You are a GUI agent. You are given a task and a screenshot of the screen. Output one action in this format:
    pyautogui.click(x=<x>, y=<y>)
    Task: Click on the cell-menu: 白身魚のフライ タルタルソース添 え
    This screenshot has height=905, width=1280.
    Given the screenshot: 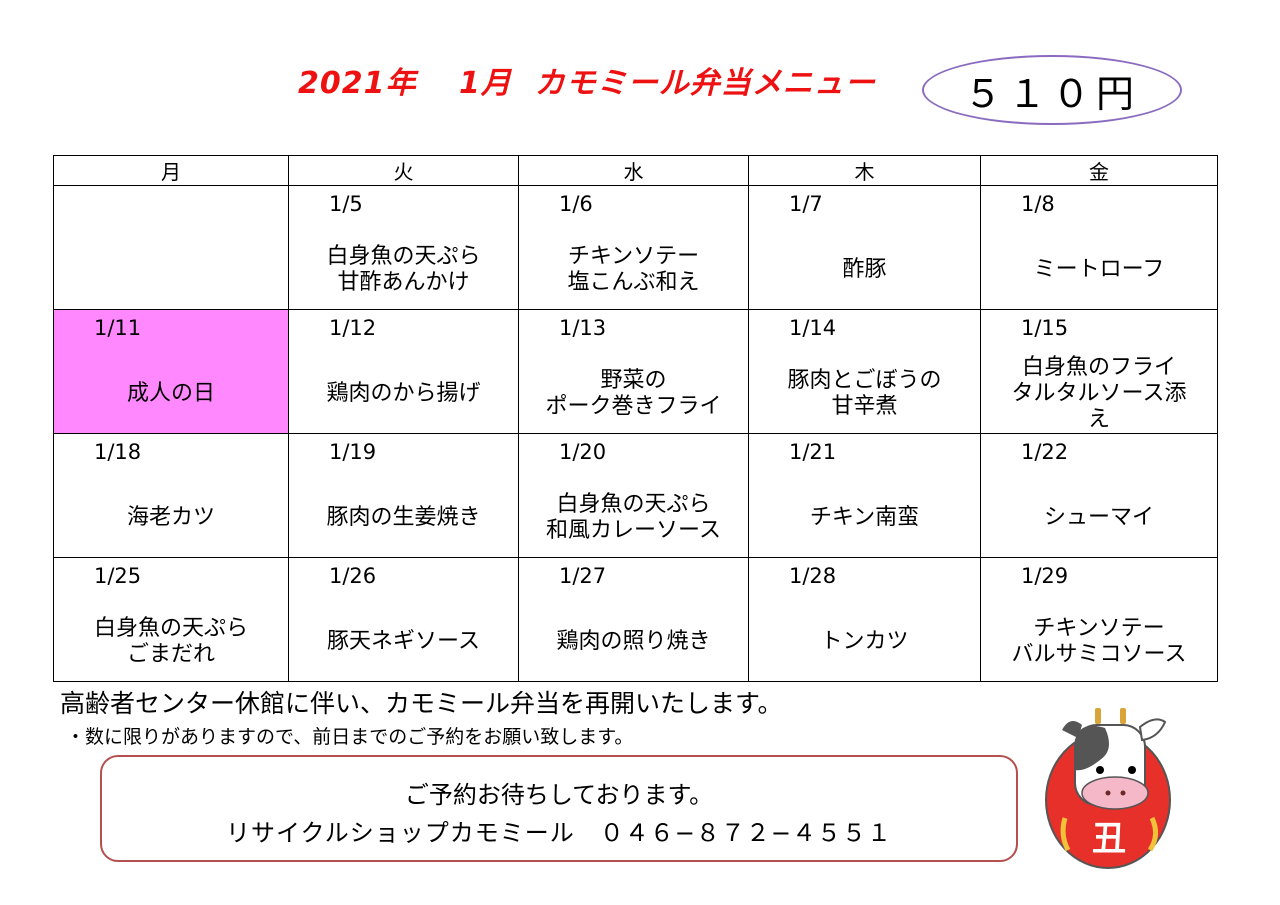 What is the action you would take?
    pyautogui.click(x=1099, y=393)
    